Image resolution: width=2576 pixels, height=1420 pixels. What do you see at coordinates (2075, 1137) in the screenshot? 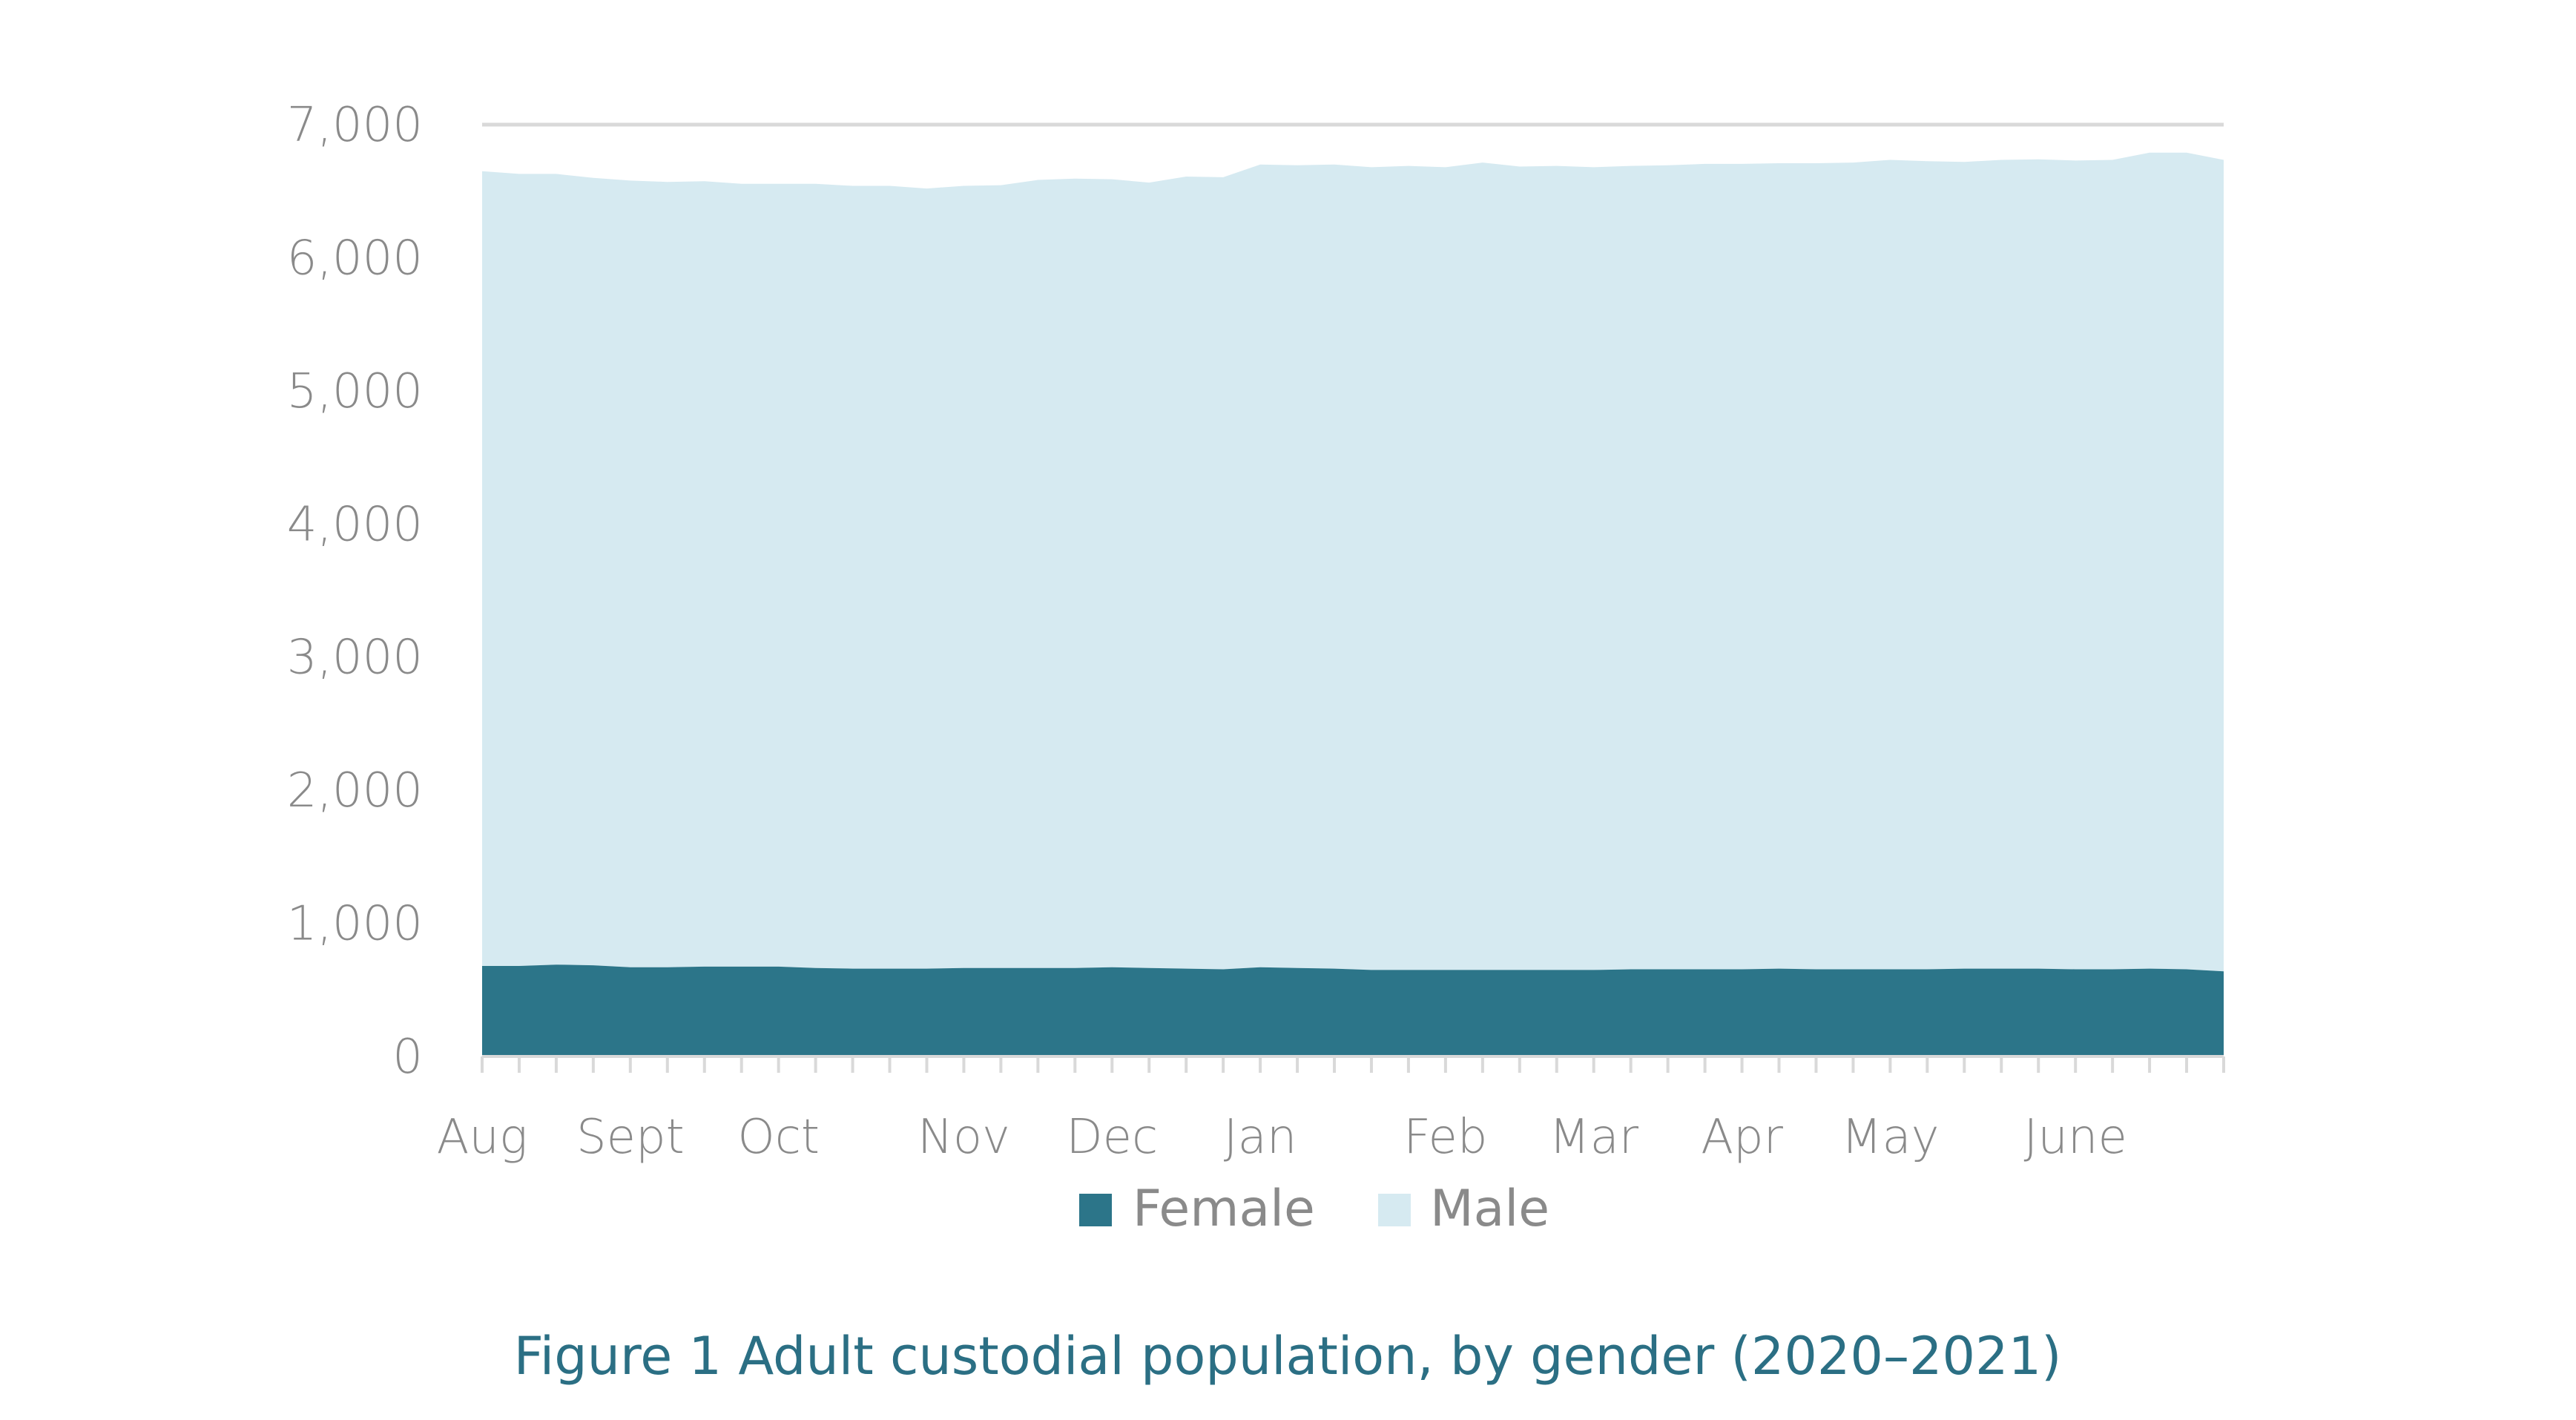
I see `x-tick-label: June` at bounding box center [2075, 1137].